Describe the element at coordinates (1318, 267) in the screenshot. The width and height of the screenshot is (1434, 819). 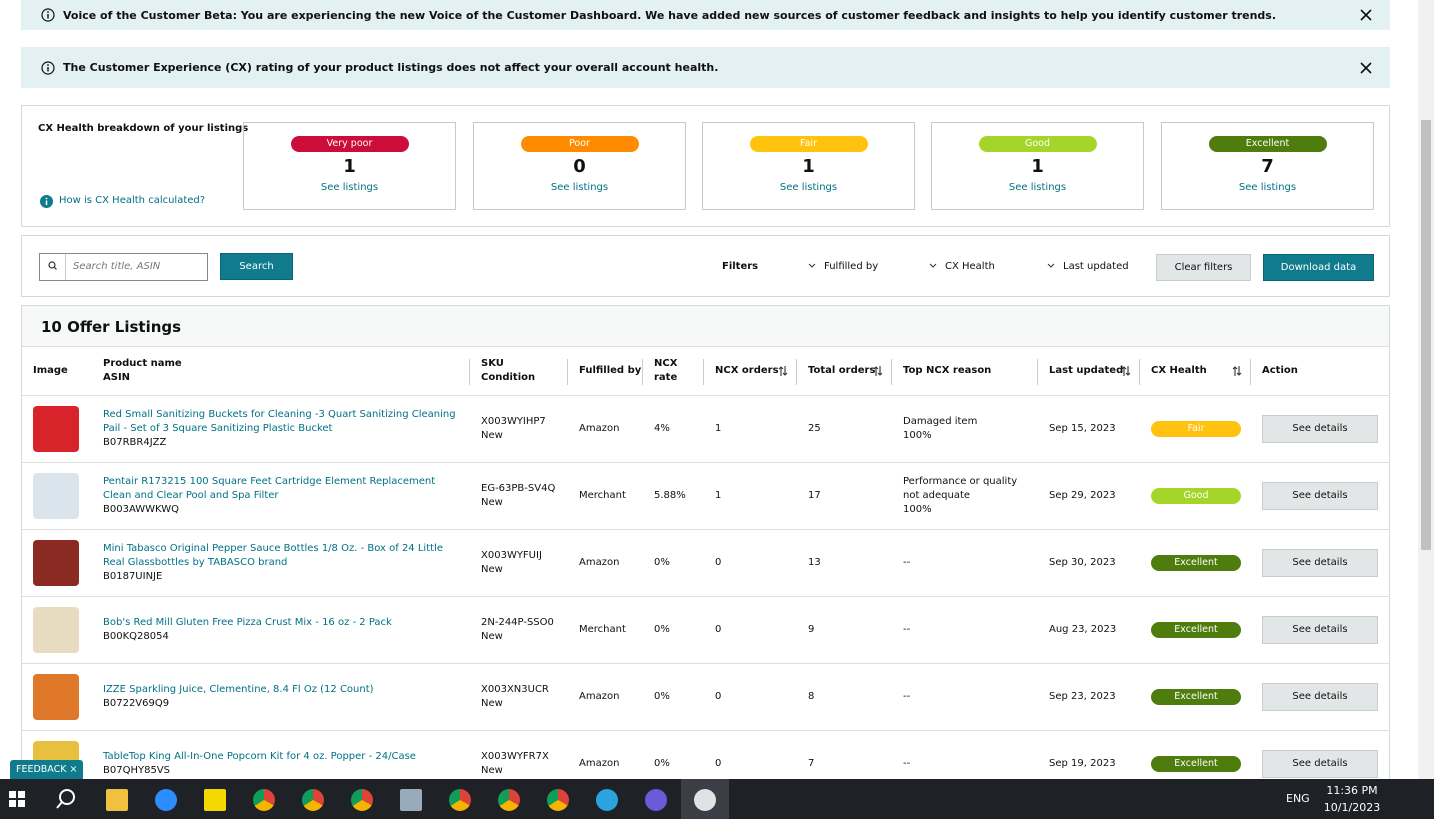
I see `download-button: Download data` at that location.